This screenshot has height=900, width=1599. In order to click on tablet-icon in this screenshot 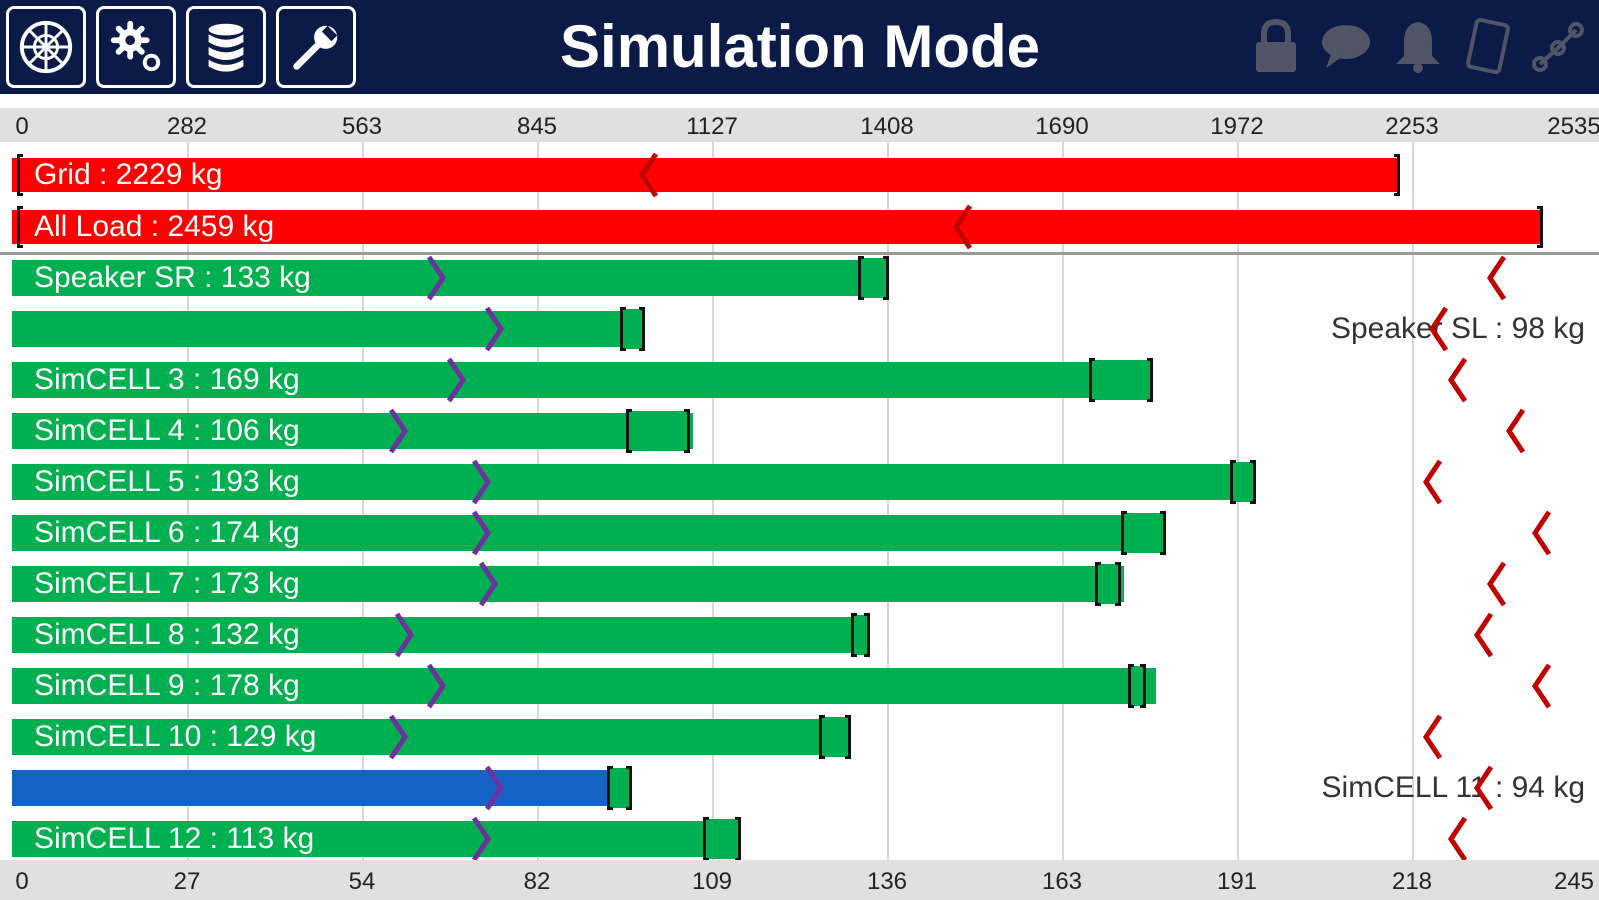, I will do `click(1488, 46)`.